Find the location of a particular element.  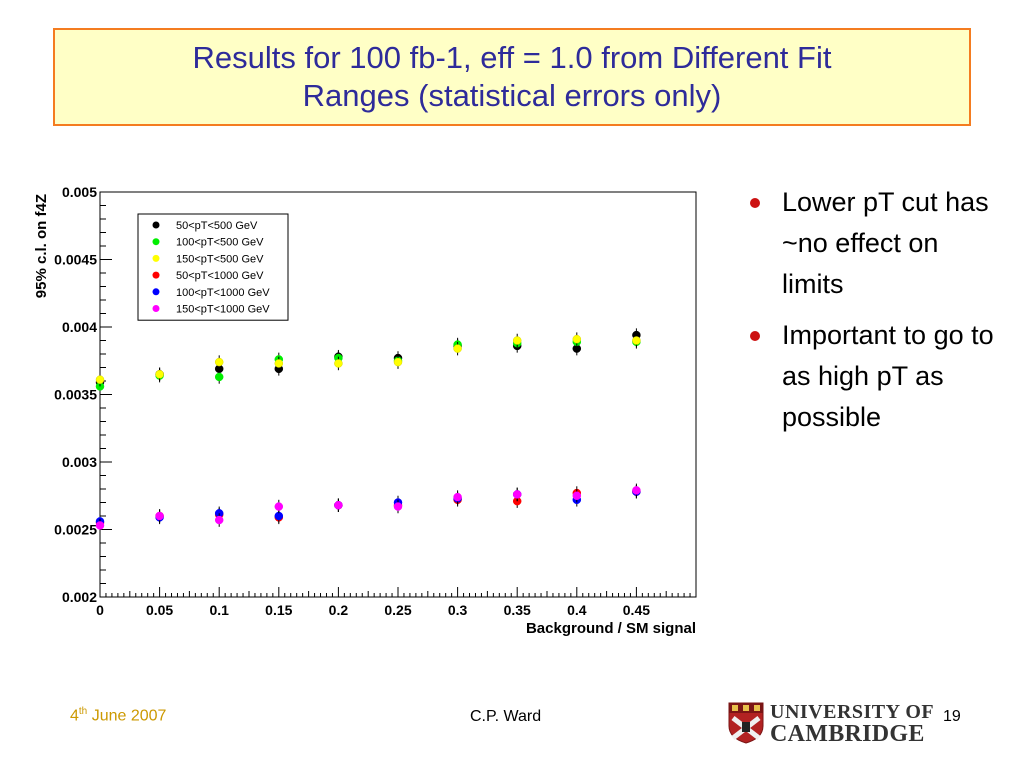

legend-label: 100<pT<500 GeV is located at coordinates (220, 243).